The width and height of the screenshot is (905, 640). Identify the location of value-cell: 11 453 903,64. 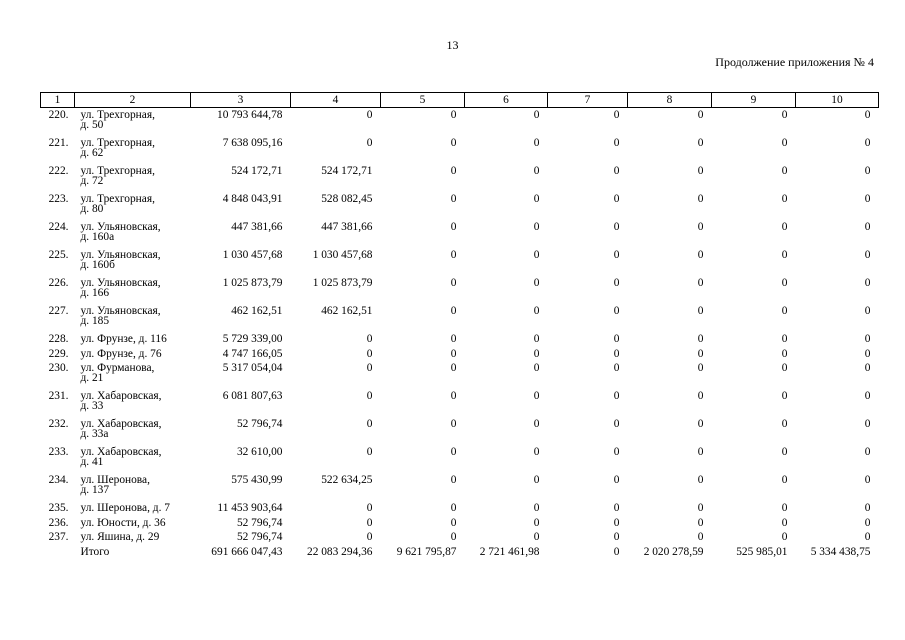
(250, 508).